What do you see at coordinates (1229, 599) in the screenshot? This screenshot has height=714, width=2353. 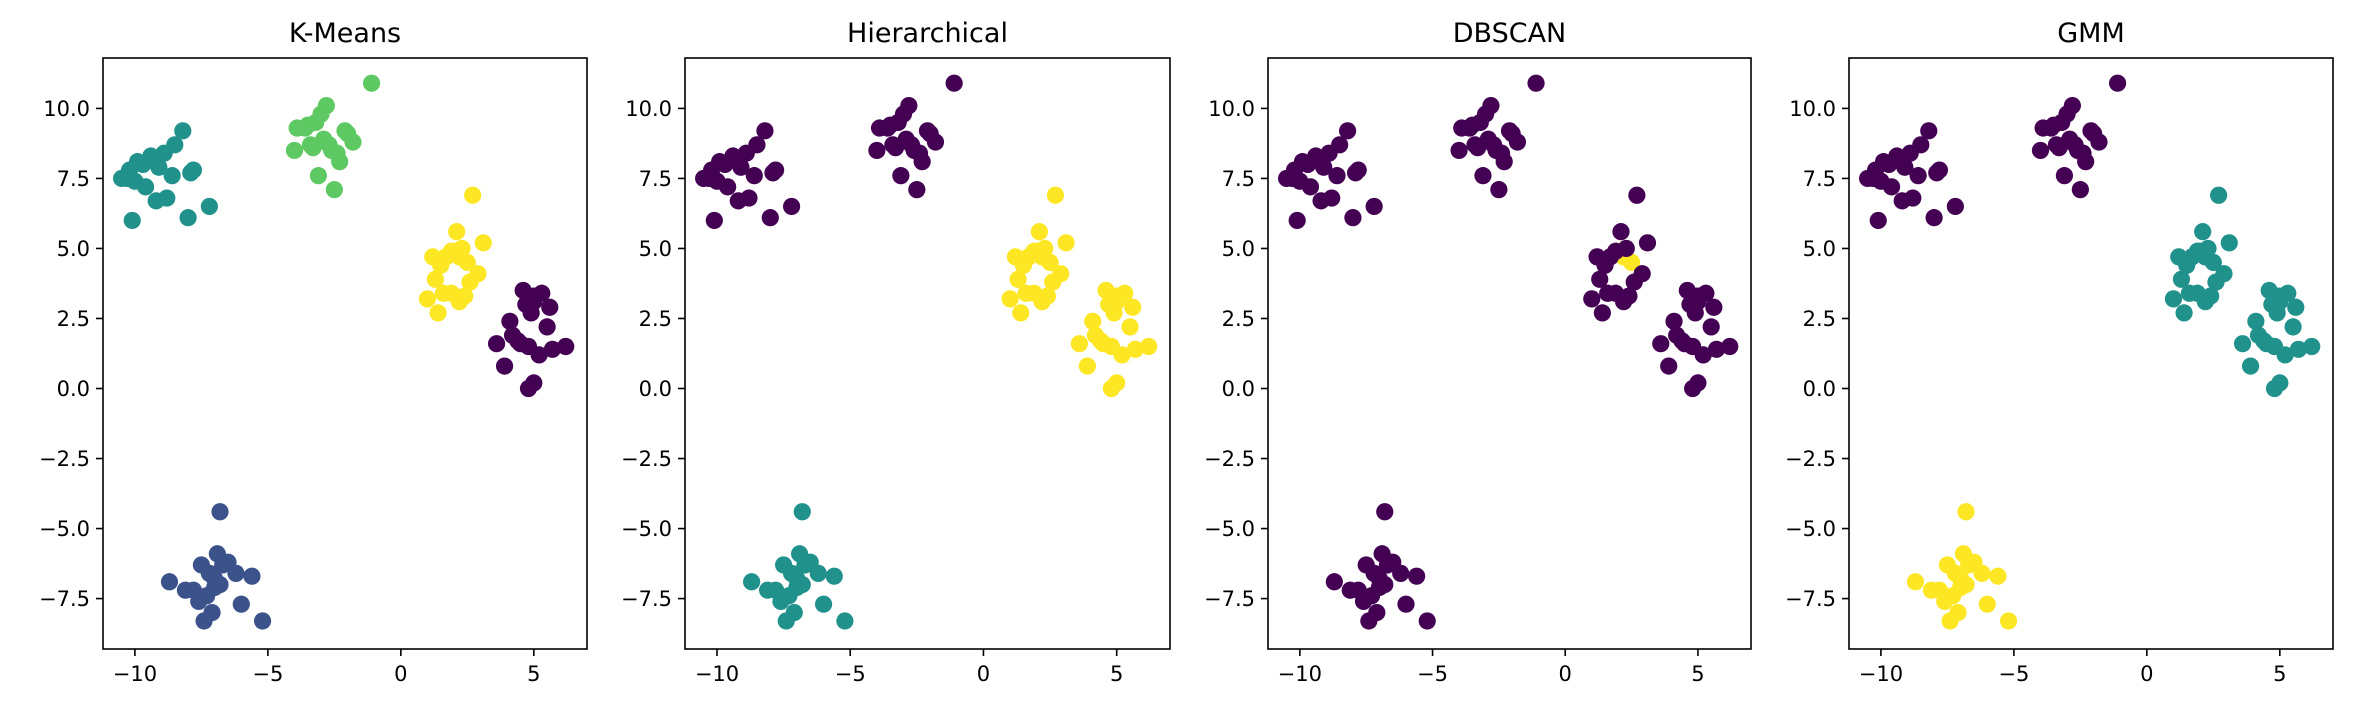 I see `y-tick-label: −7.5` at bounding box center [1229, 599].